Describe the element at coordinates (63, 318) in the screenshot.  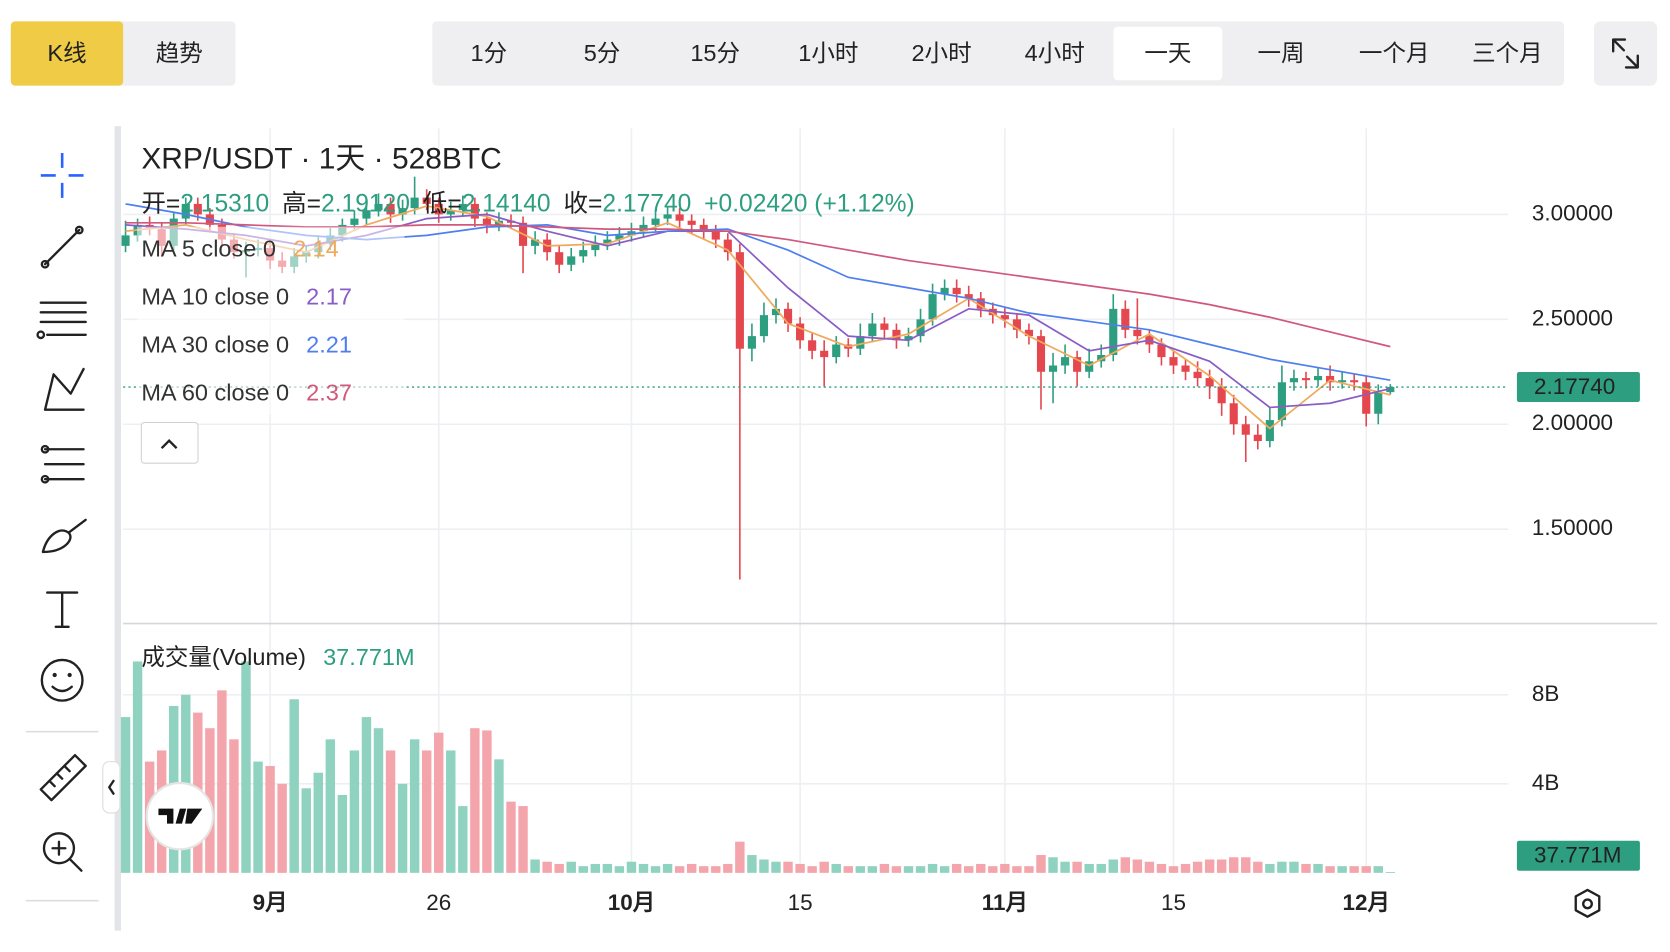
I see `fib-icon` at that location.